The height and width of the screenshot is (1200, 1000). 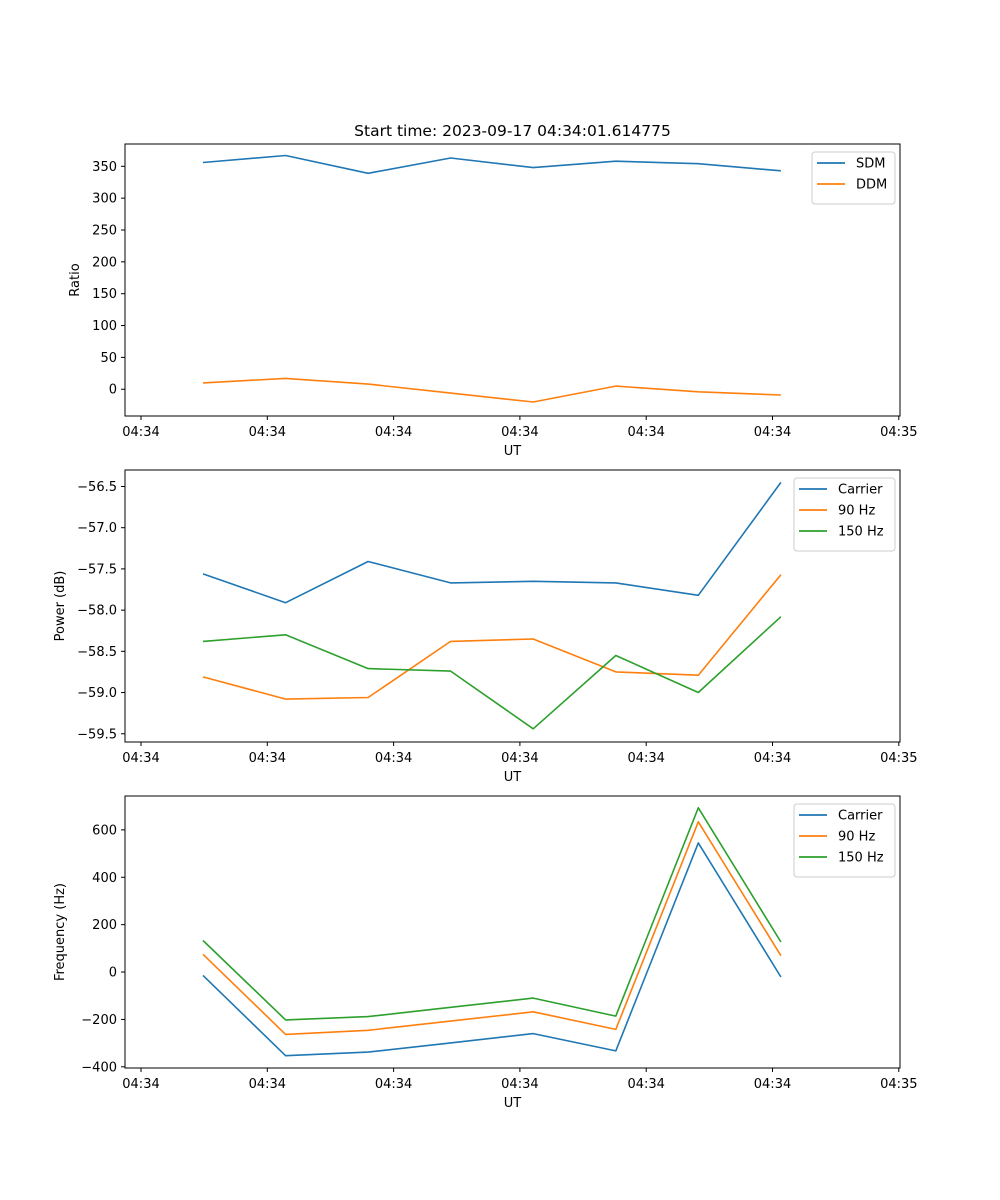 I want to click on y-tick-label: −59.0, so click(x=97, y=693).